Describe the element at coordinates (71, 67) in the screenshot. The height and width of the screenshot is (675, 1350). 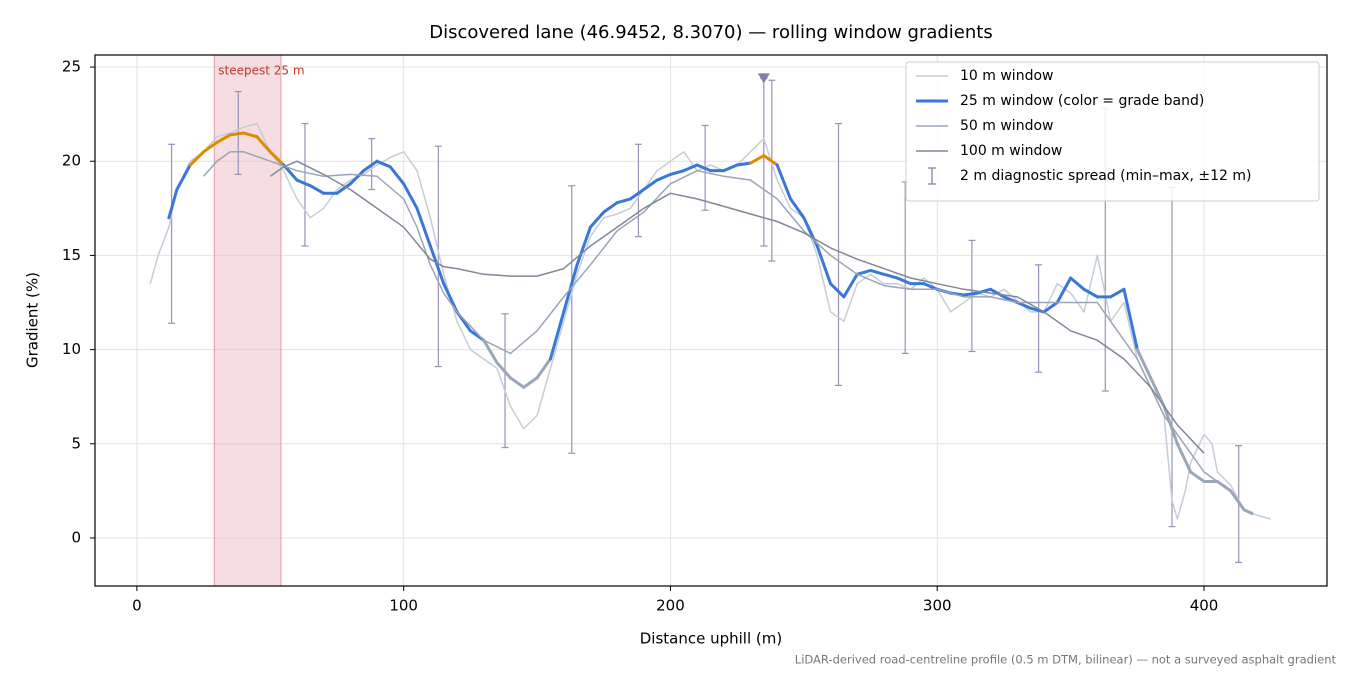
I see `y-tick-label: 25` at that location.